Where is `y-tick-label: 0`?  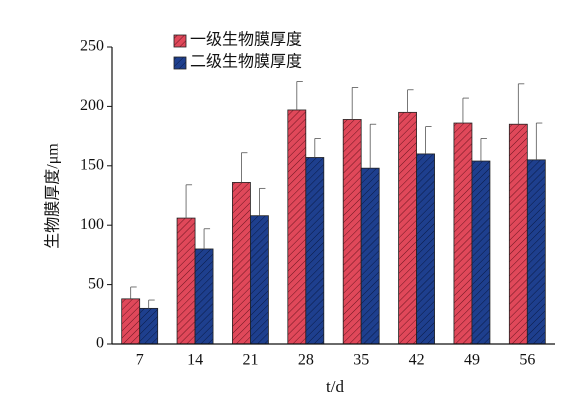 y-tick-label: 0 is located at coordinates (100, 343).